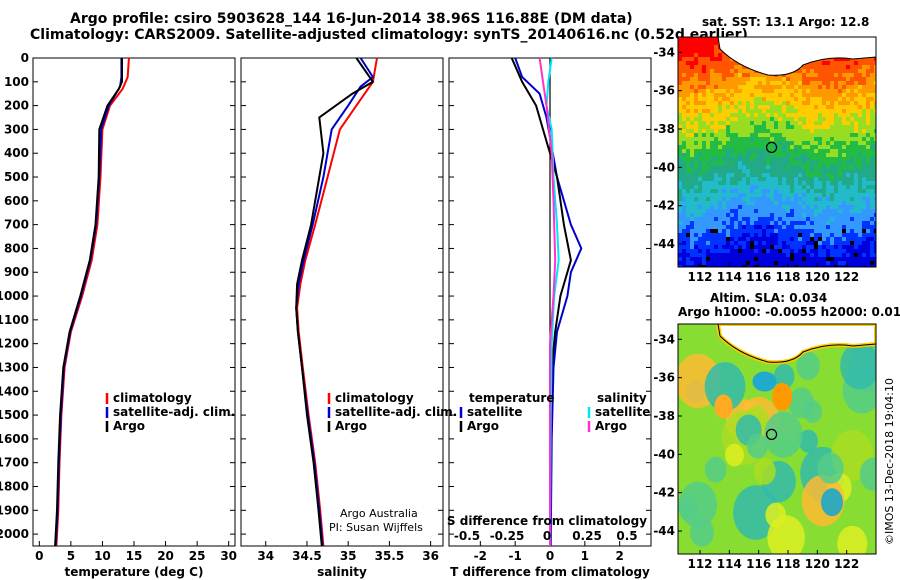 This screenshot has height=580, width=900. Describe the element at coordinates (769, 298) in the screenshot. I see `sla-map-title-1: Altim. SLA: 0.034` at that location.